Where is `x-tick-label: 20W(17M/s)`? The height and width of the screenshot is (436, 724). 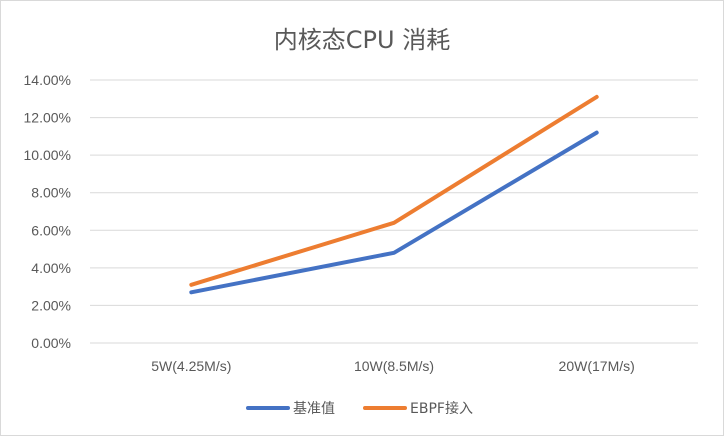
x-tick-label: 20W(17M/s) is located at coordinates (597, 366).